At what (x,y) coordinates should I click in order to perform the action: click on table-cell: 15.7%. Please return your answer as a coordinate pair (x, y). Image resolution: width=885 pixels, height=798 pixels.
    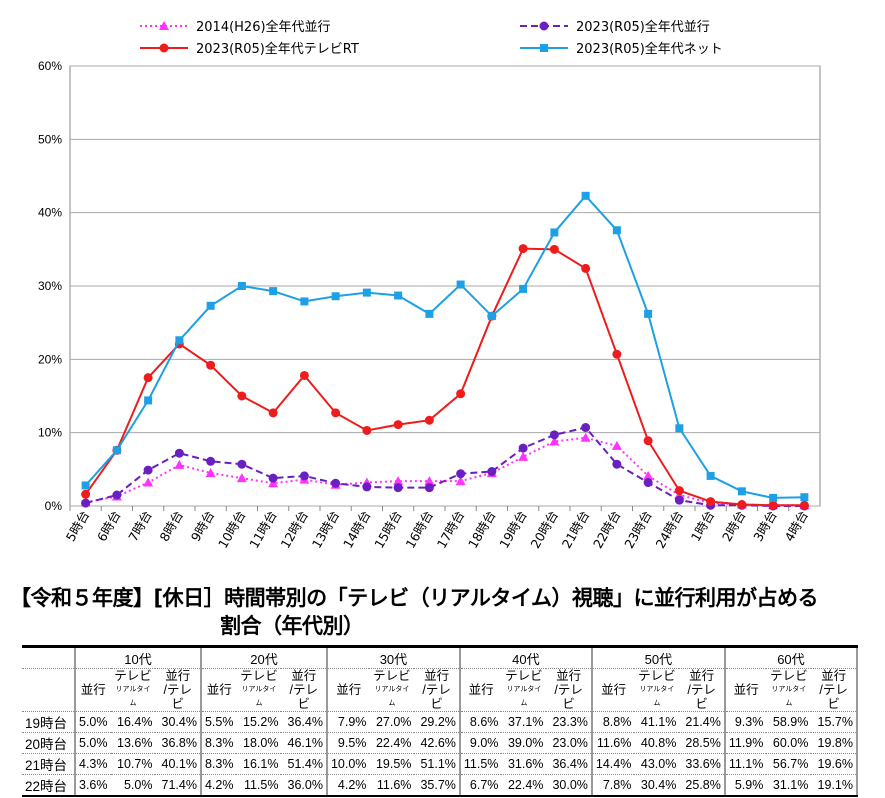
    Looking at the image, I should click on (834, 722).